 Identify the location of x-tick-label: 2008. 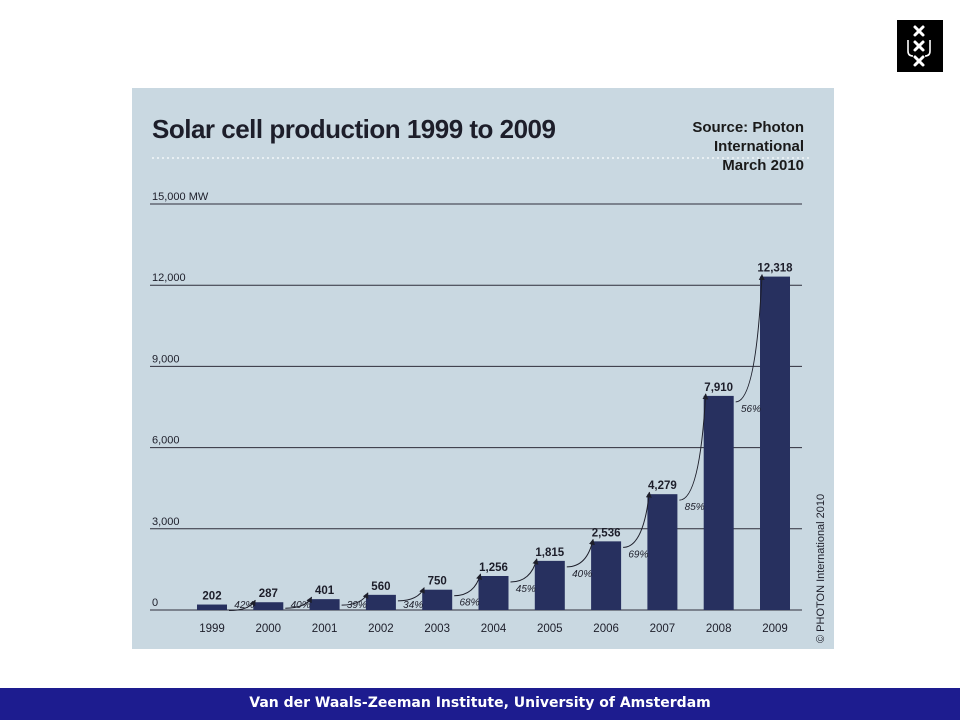
(719, 629).